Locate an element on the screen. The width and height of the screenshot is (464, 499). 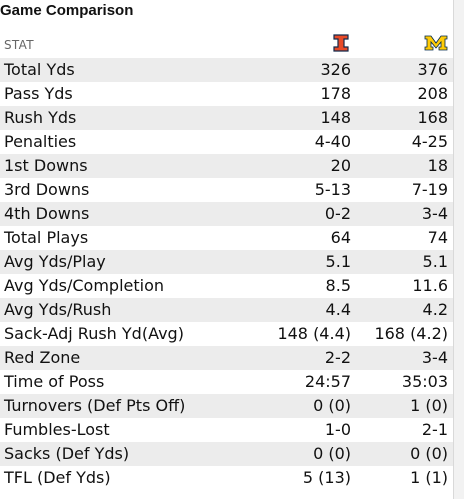
table-row: Penalties 4-40 4-25 is located at coordinates (227, 142).